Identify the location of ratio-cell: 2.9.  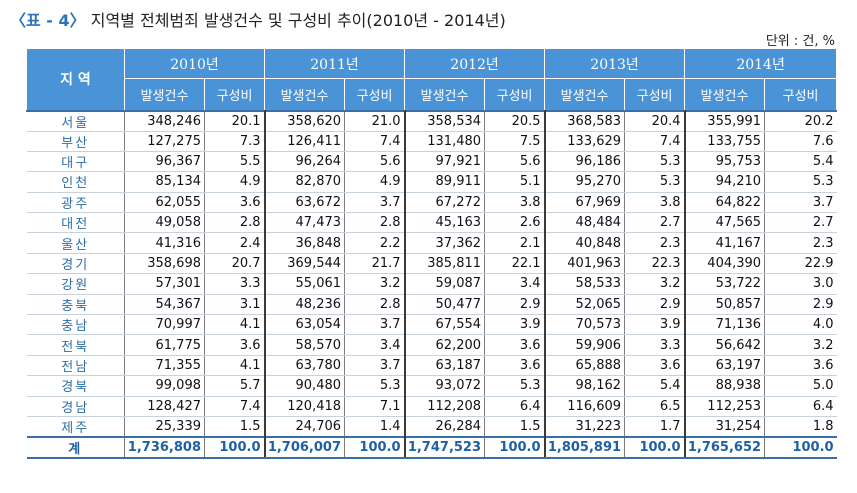
(515, 305).